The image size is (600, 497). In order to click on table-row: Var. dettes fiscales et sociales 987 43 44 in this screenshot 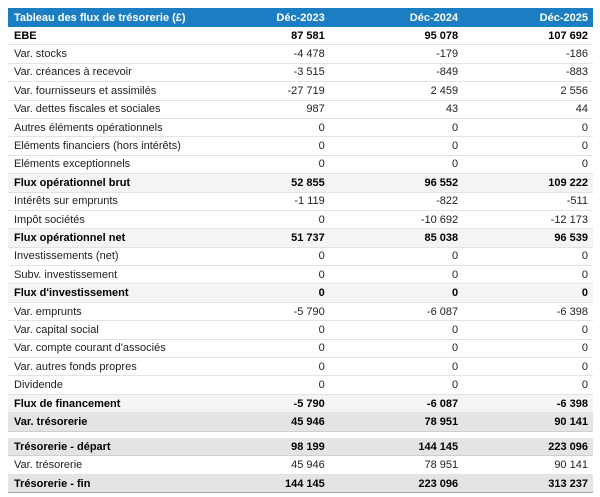, I will do `click(300, 109)`.